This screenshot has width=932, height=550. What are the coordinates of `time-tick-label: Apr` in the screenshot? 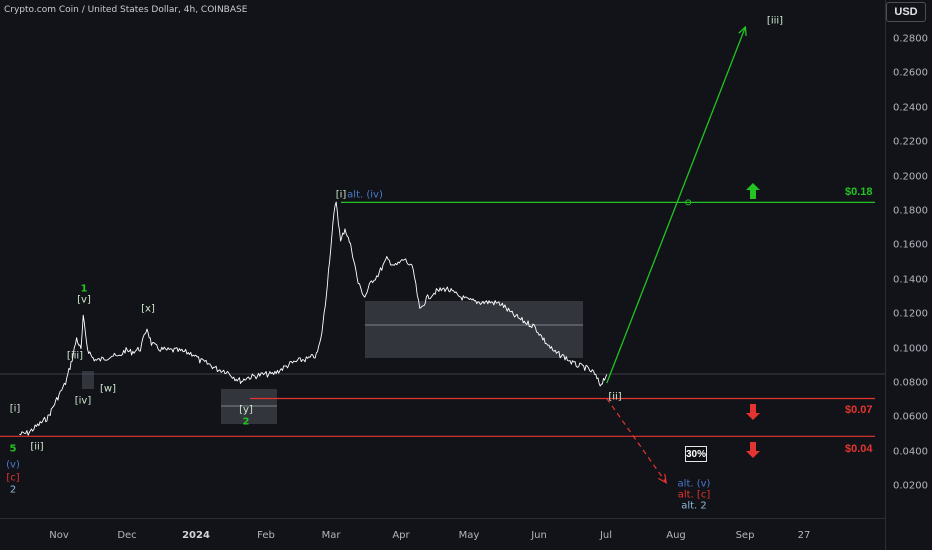 It's located at (401, 535).